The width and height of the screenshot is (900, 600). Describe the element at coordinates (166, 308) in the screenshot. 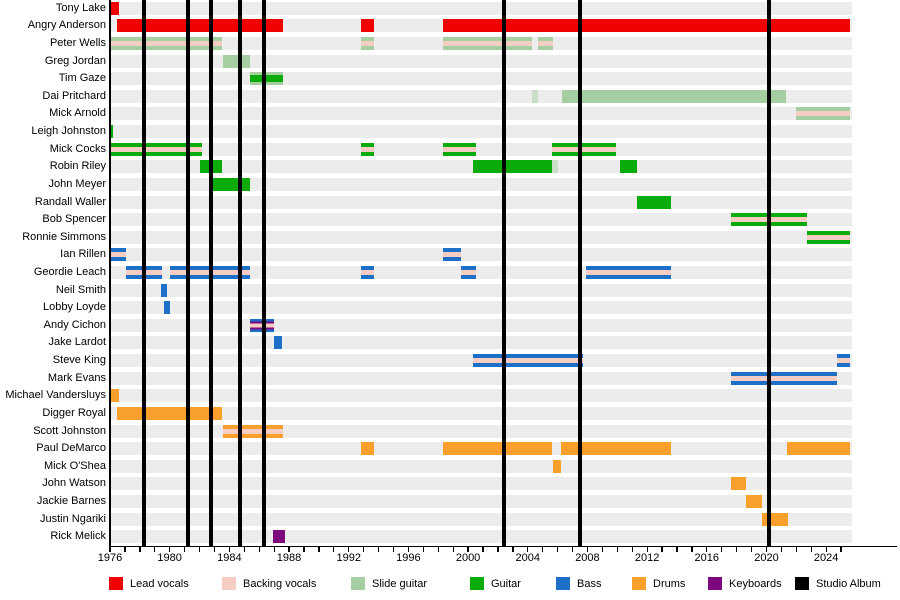

I see `timeline-bar-lobby-loyde` at that location.